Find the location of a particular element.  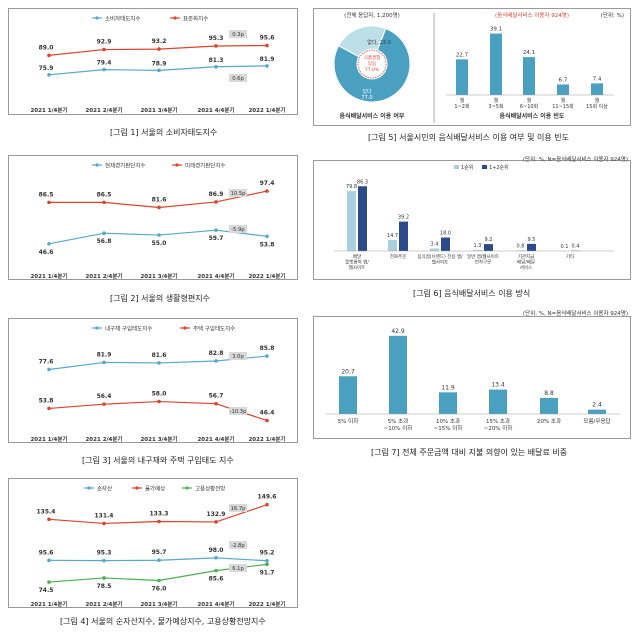

caption-figure-6: [그림 6] 음식배달서비스 이용 방식 is located at coordinates (472, 293).